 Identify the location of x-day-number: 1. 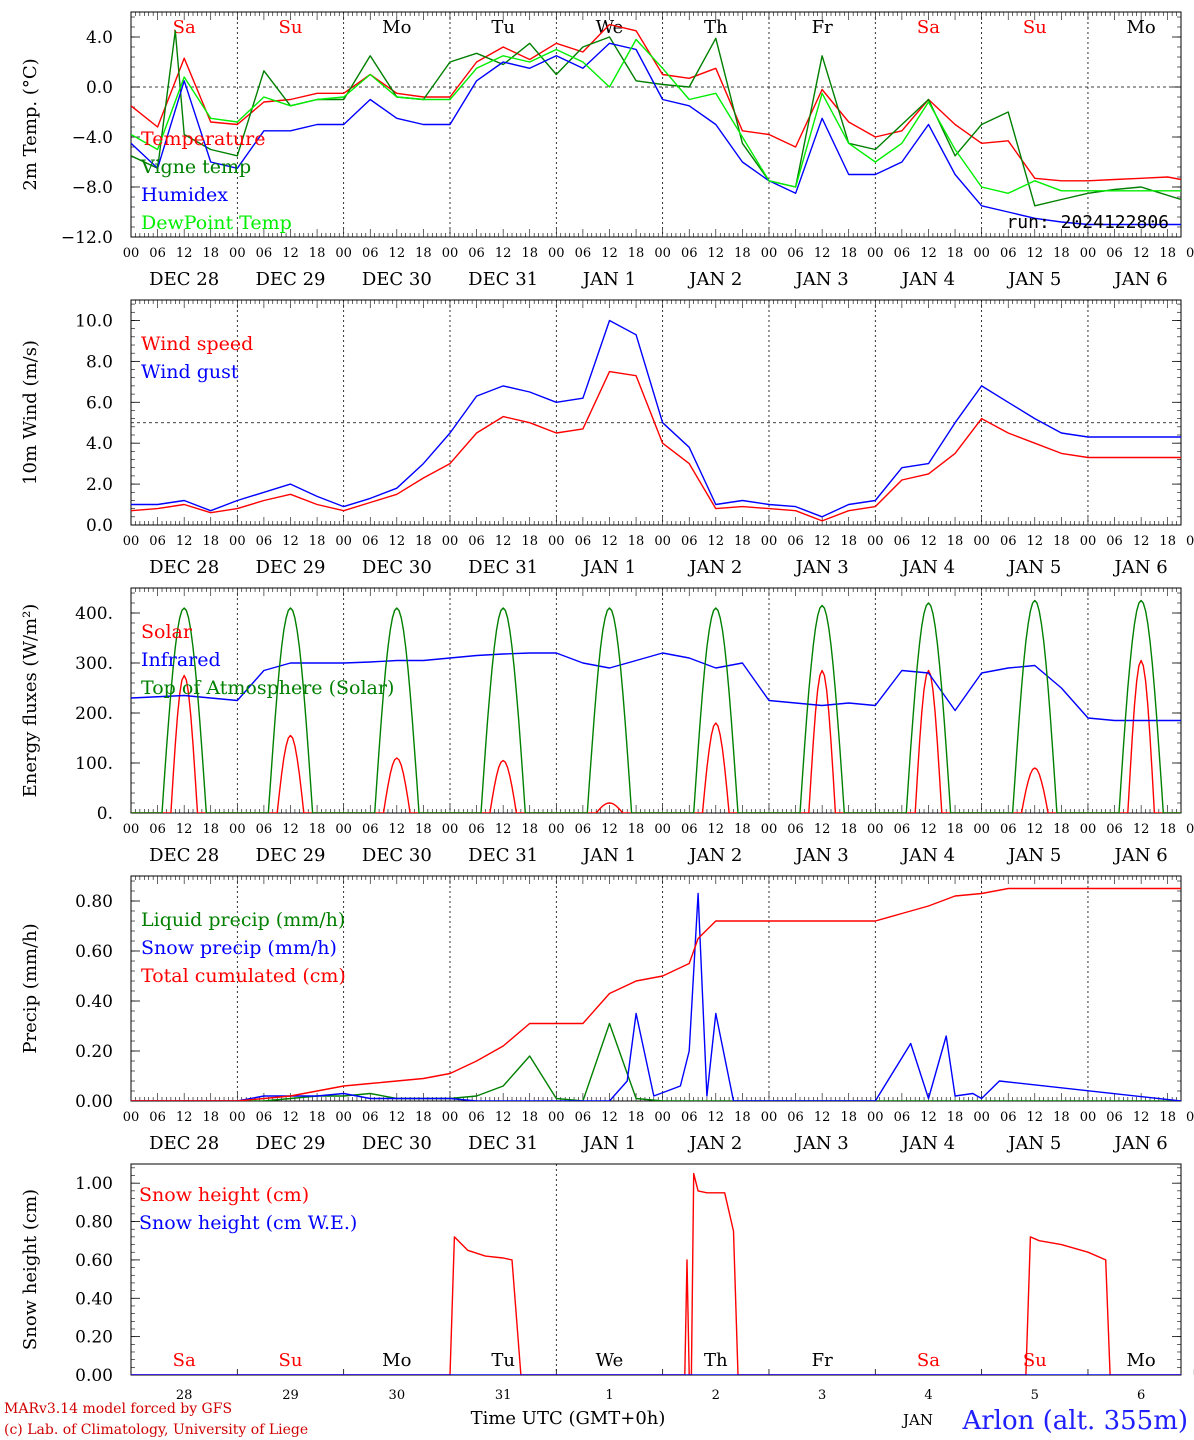
(609, 1395).